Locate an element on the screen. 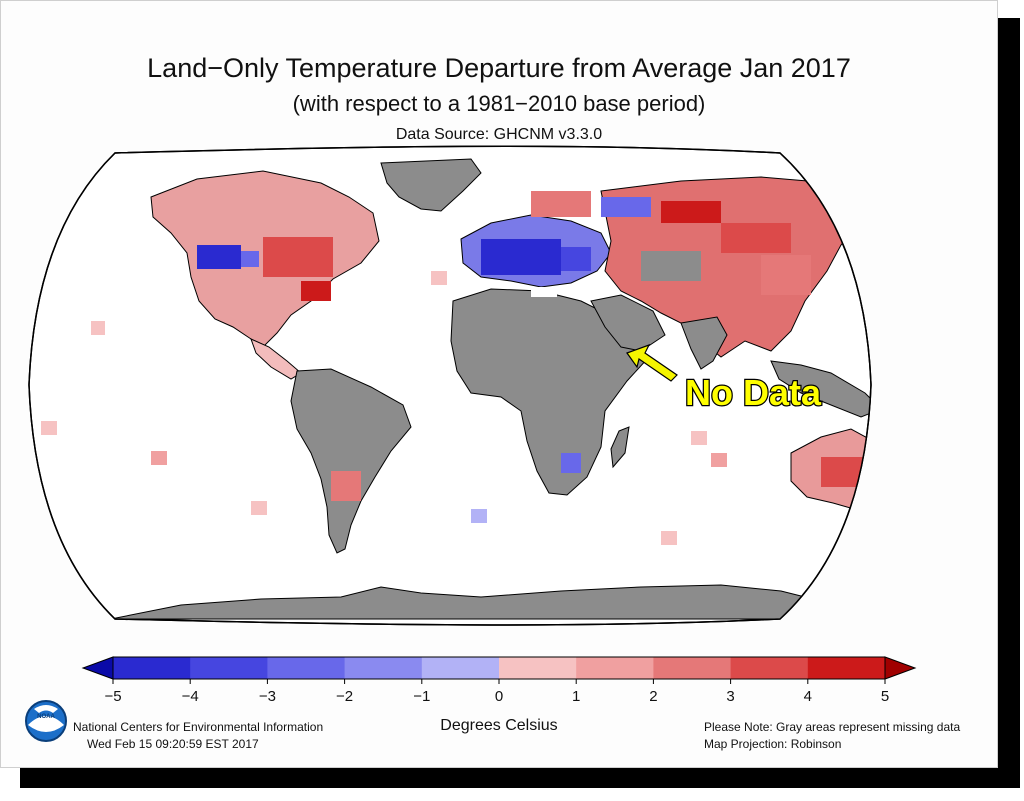  colorbar-tick-label: 3 is located at coordinates (730, 696).